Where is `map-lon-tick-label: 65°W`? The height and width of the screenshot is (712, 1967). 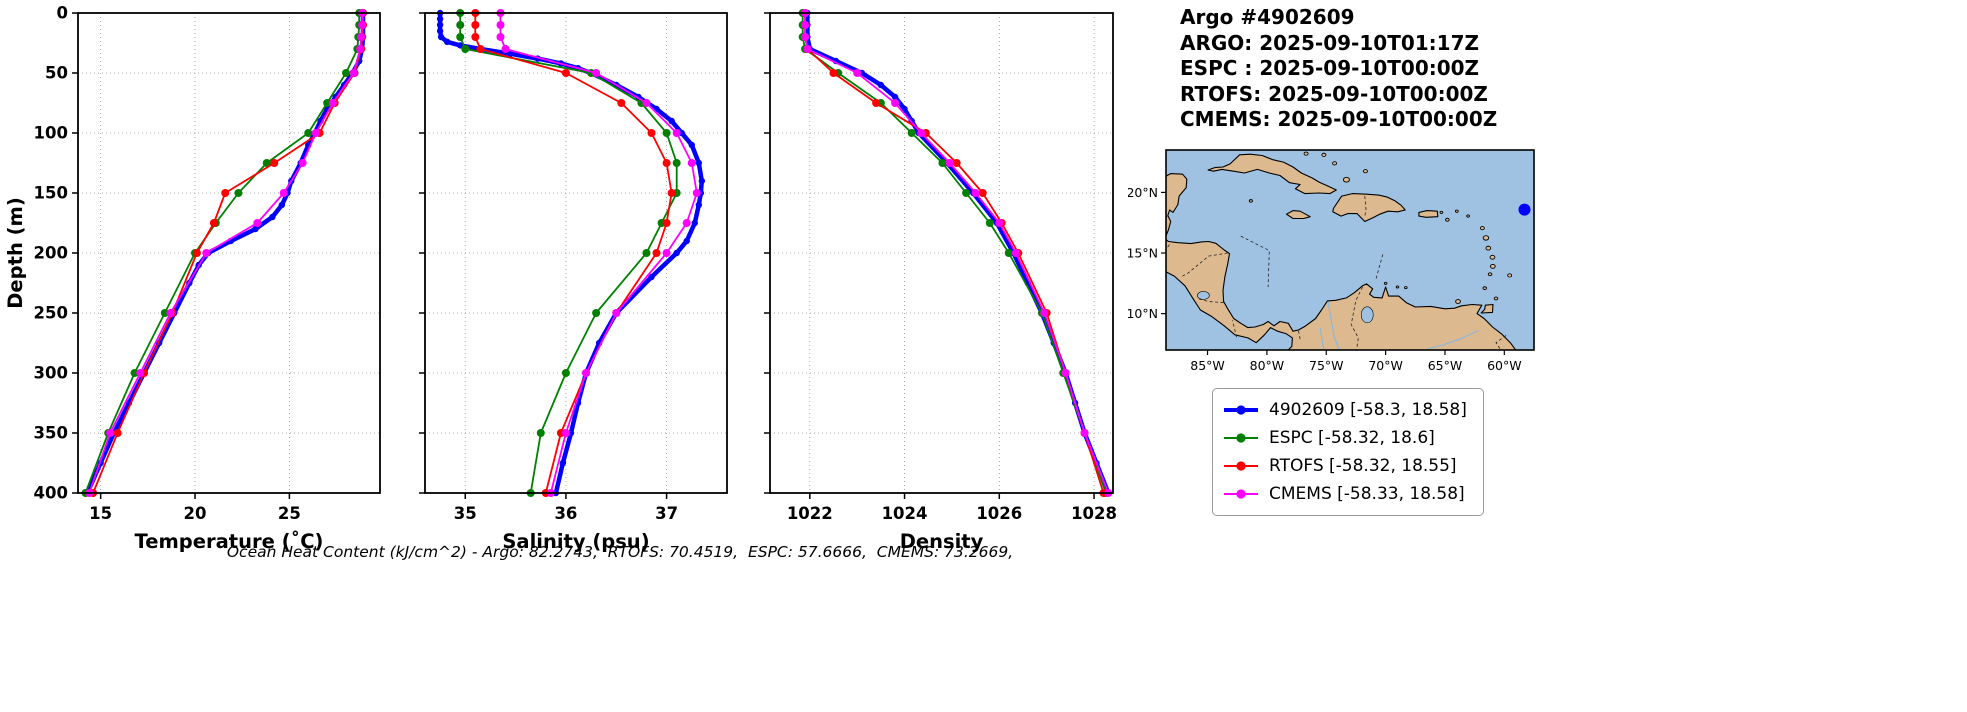
map-lon-tick-label: 65°W is located at coordinates (1445, 365).